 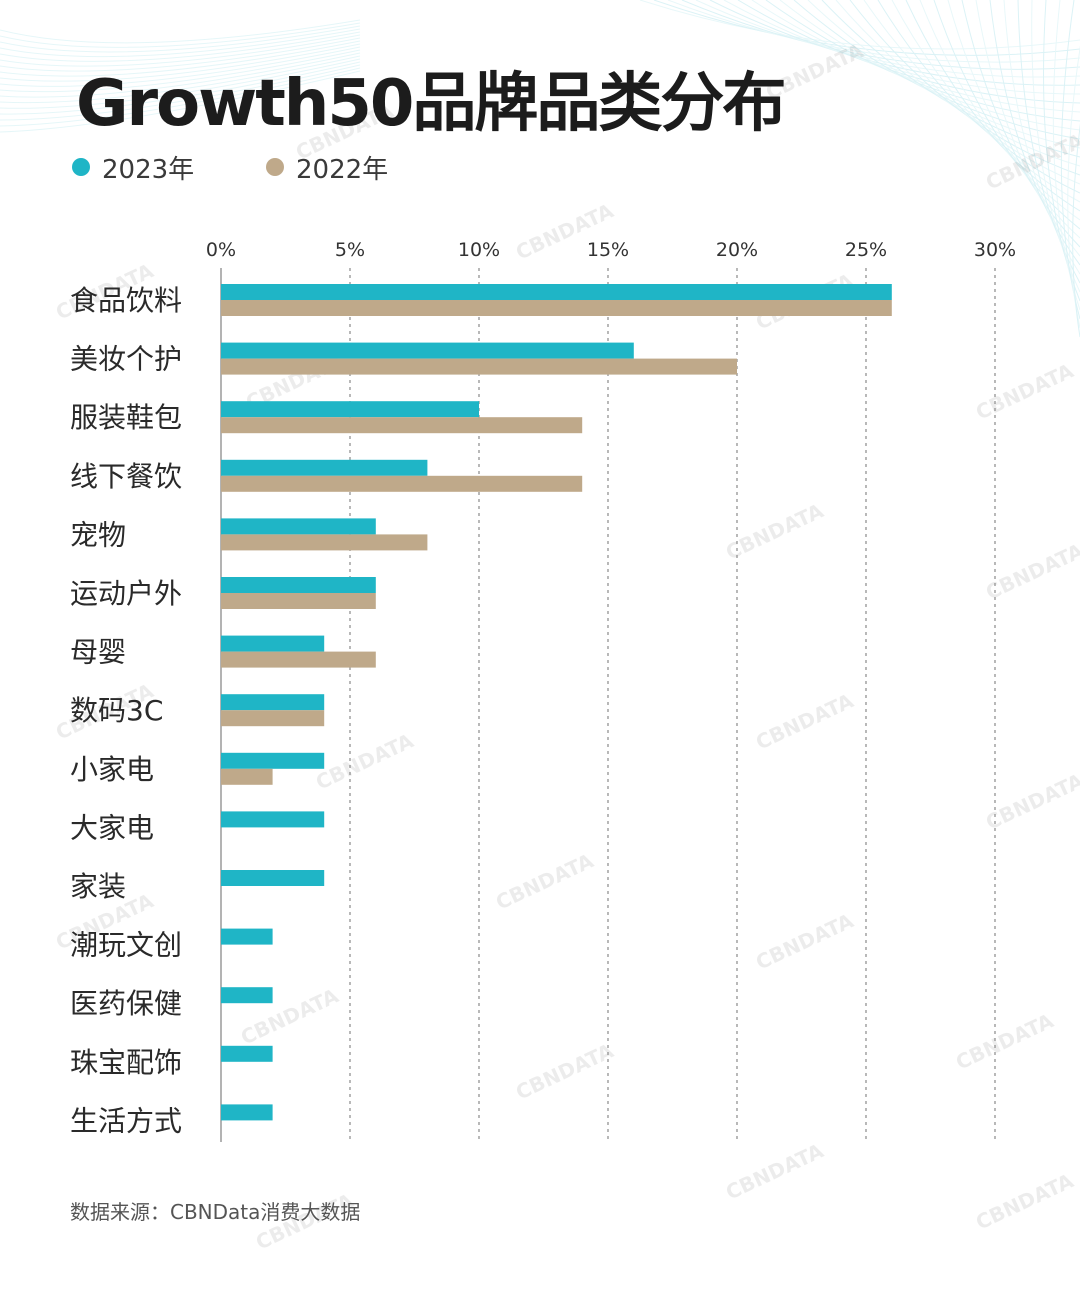 I want to click on category-label: 医药保健, so click(x=126, y=1003).